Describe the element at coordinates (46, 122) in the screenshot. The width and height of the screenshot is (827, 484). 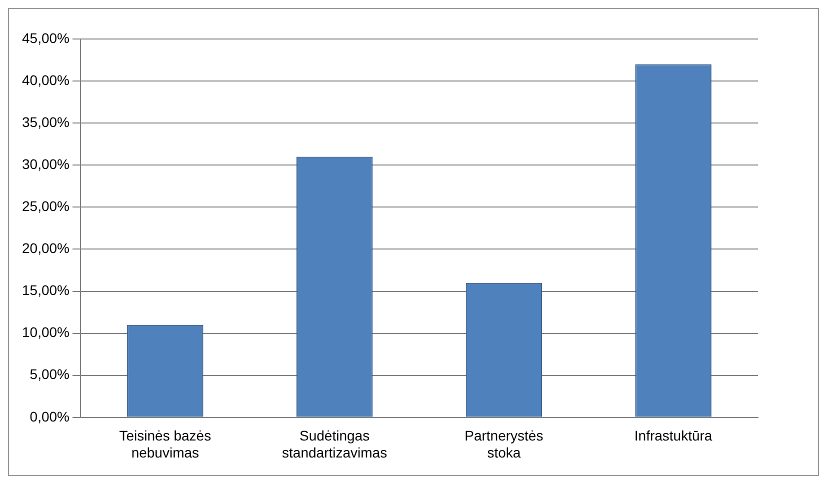
I see `y-tick-label: 35,00%` at that location.